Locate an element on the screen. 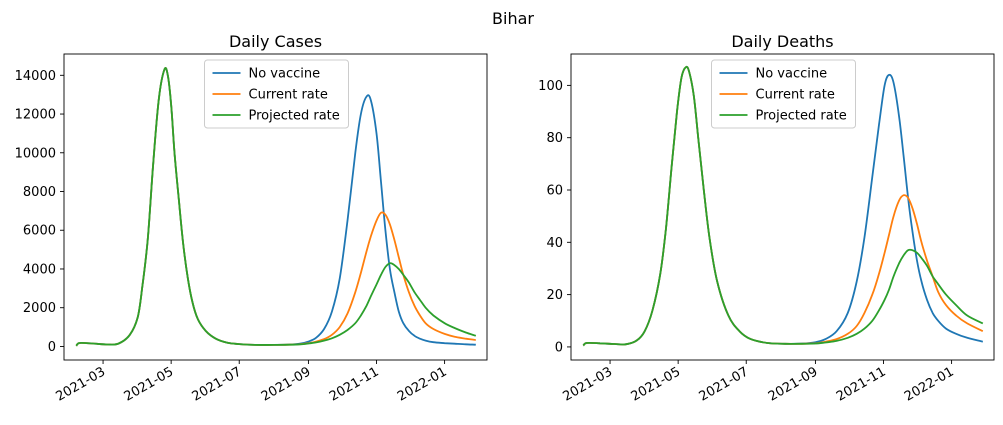  y-tick-label: 12000 is located at coordinates (35, 115).